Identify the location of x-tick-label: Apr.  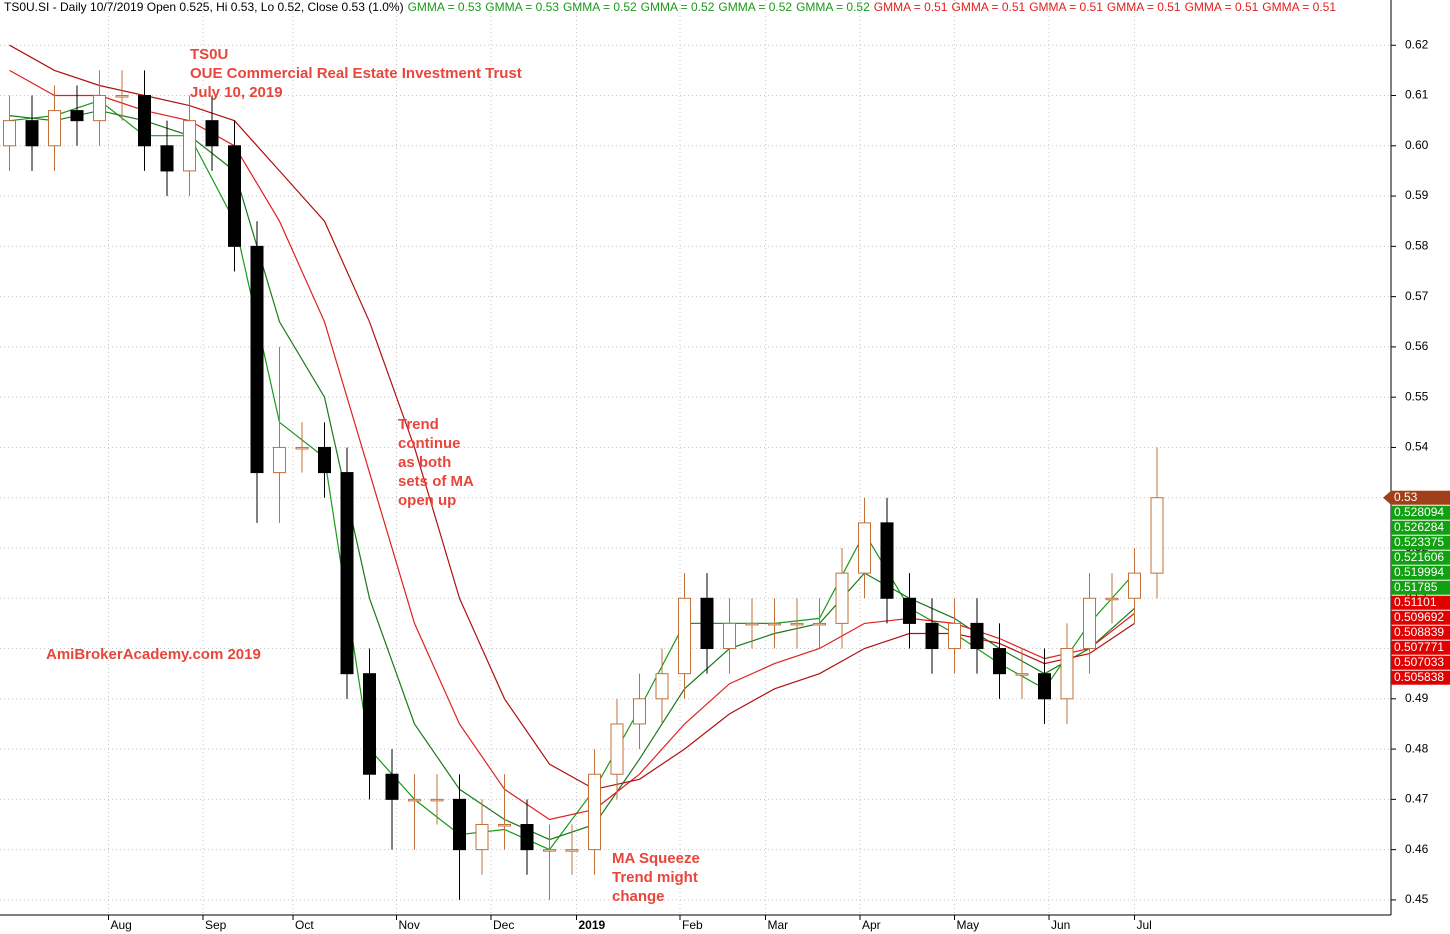
(871, 925).